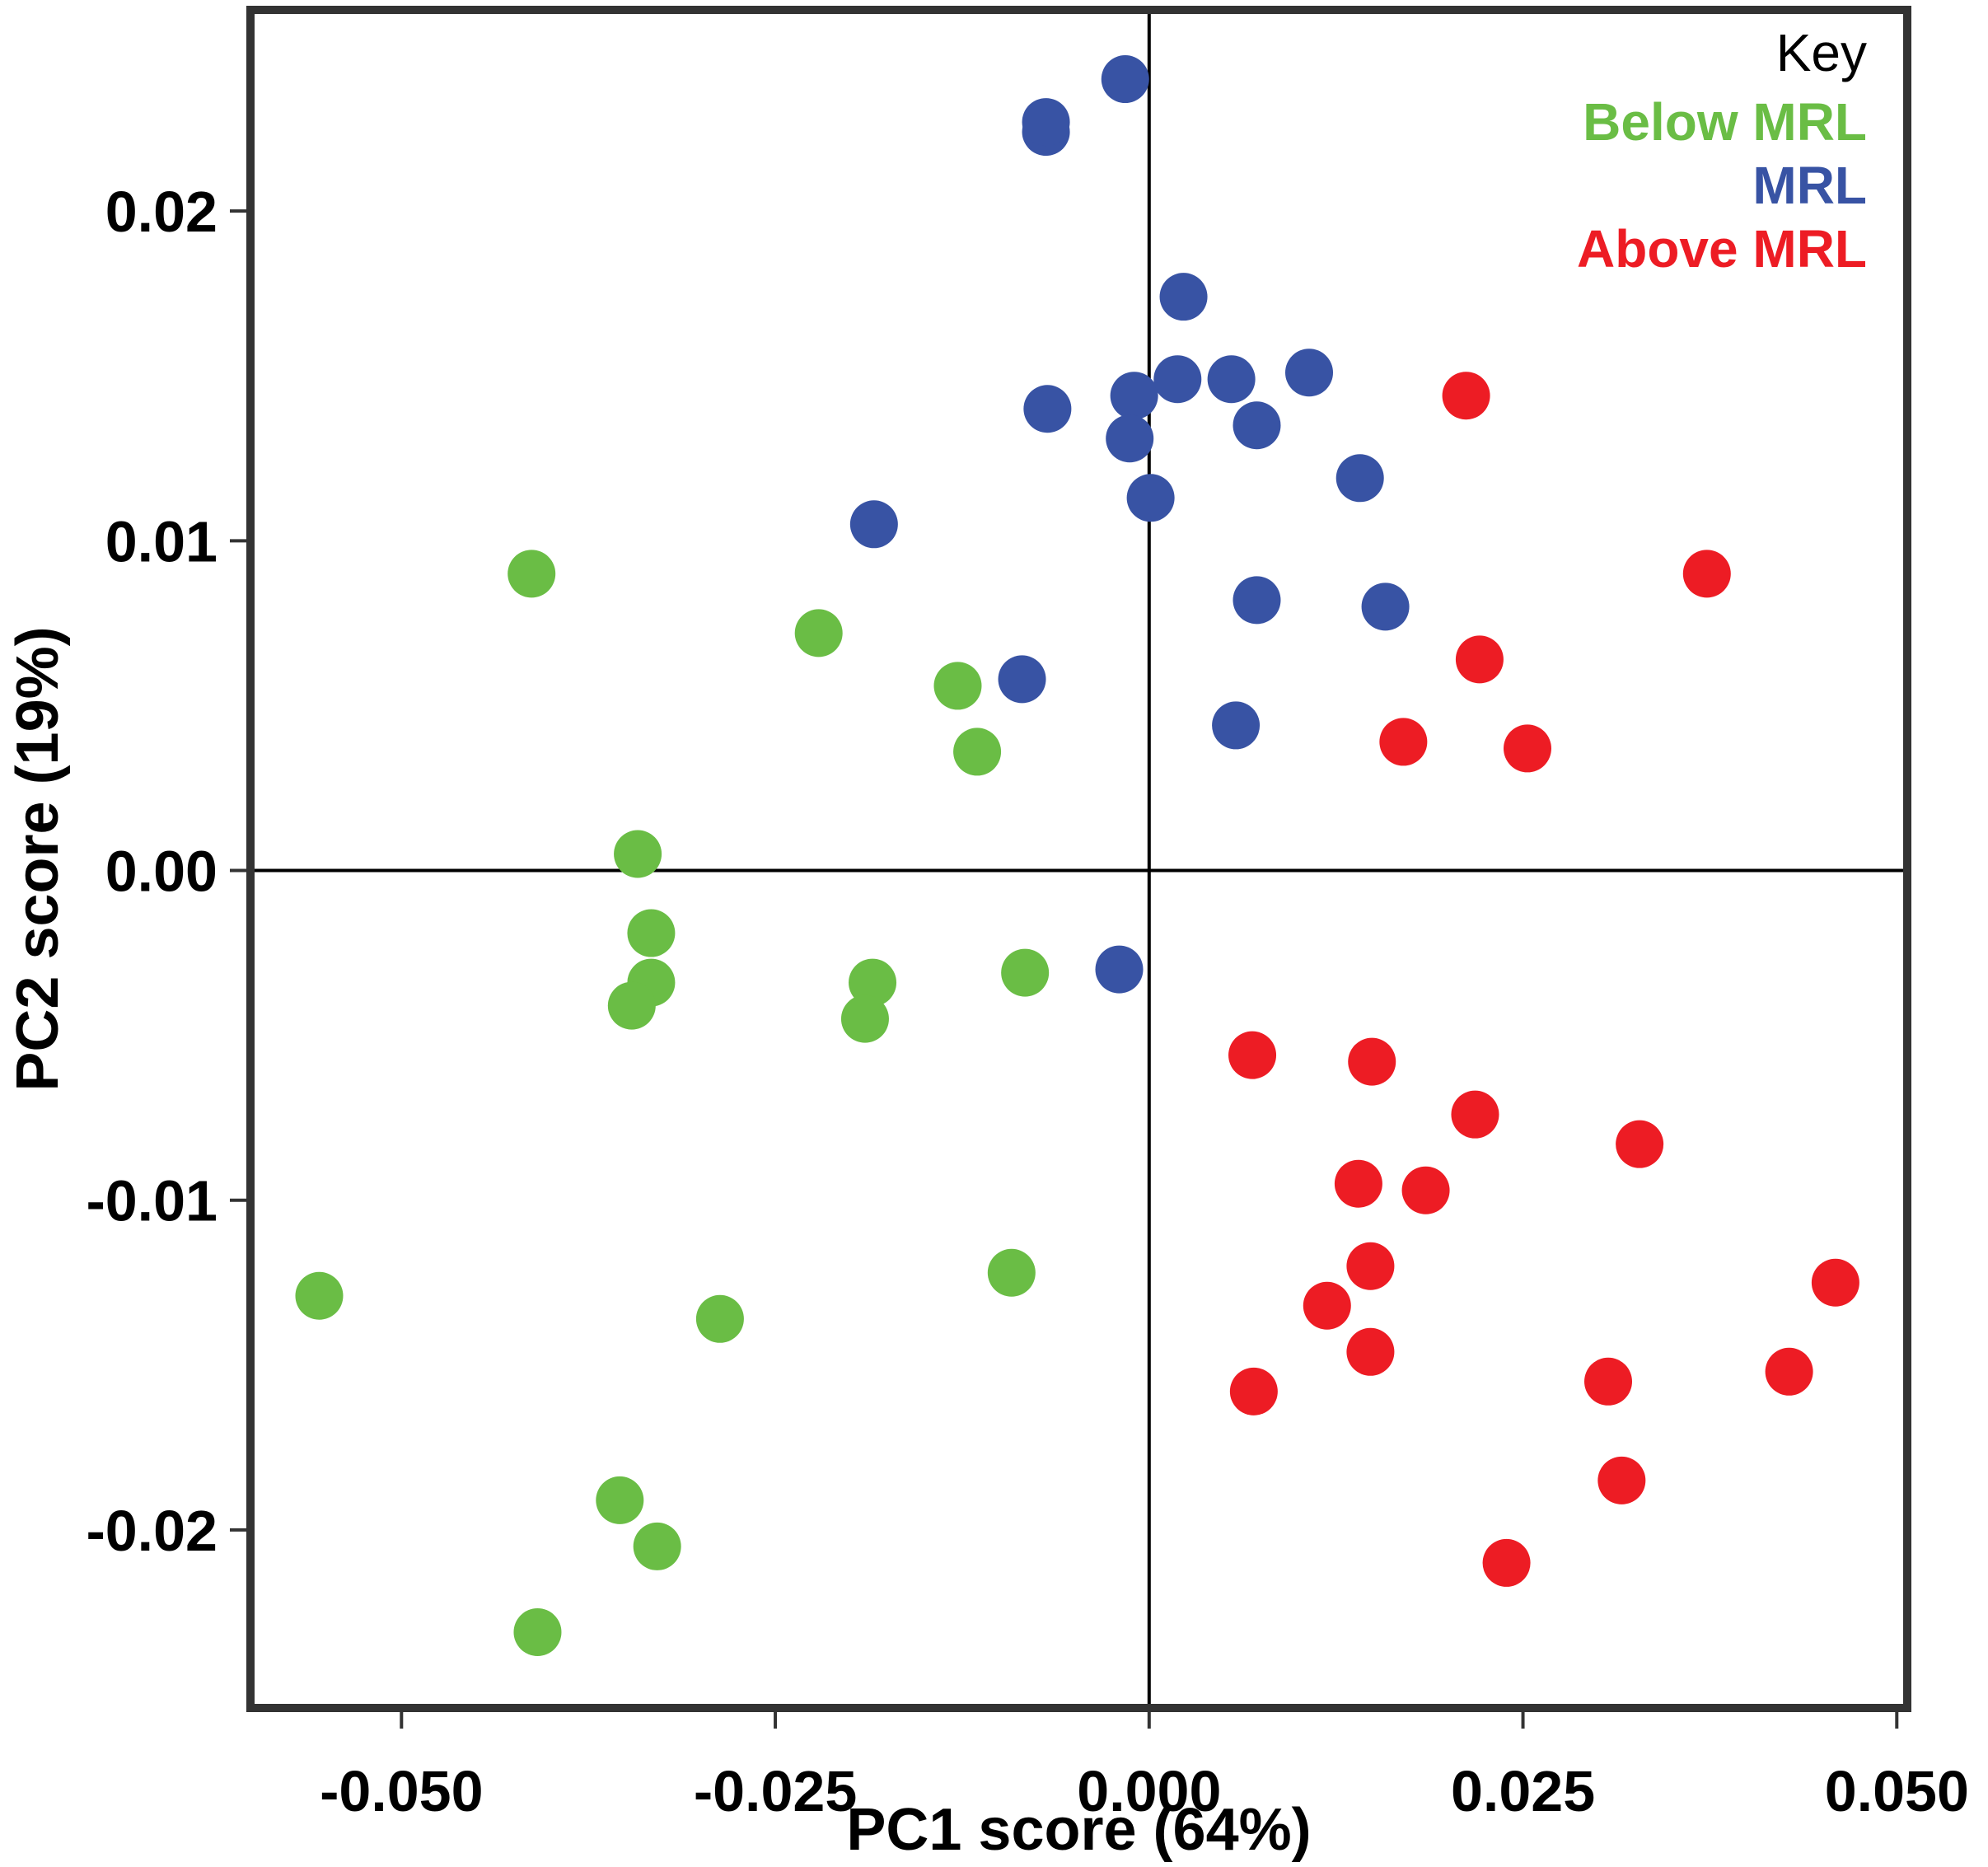  What do you see at coordinates (775, 1791) in the screenshot?
I see `x-tick-label: -0.025` at bounding box center [775, 1791].